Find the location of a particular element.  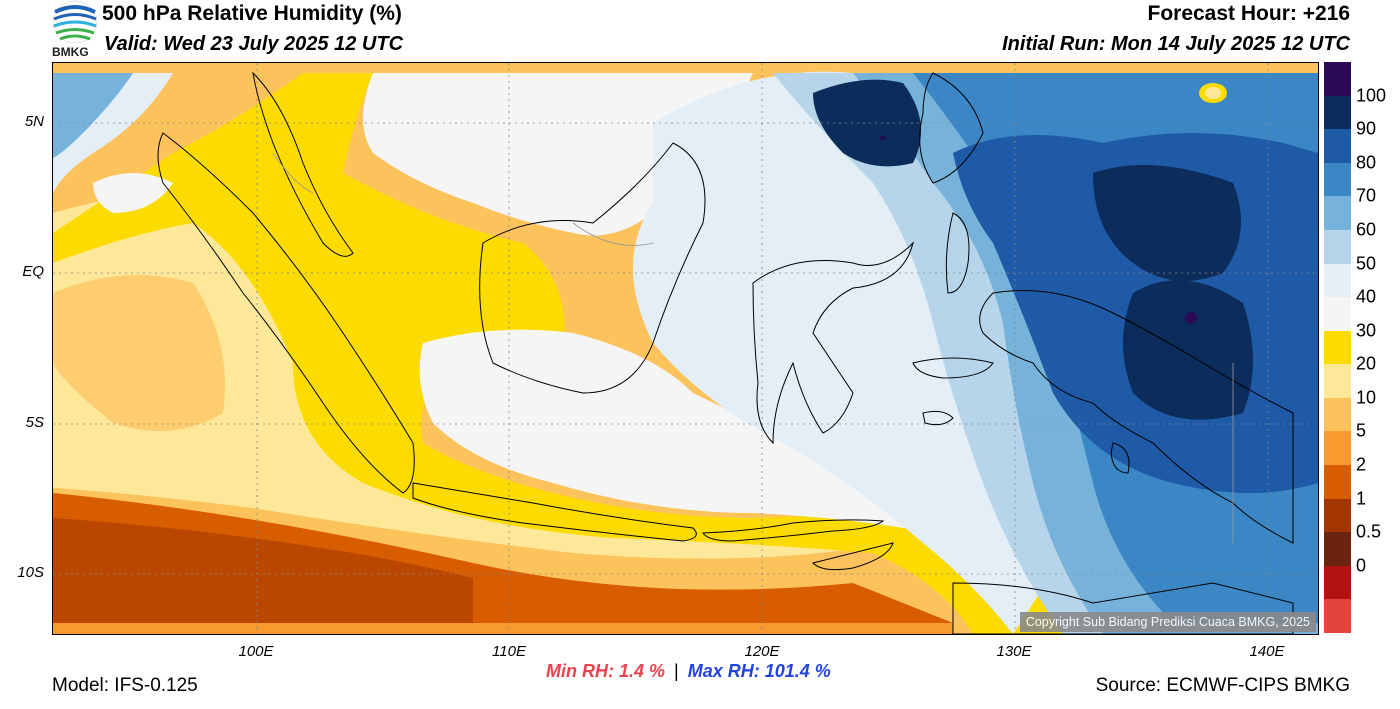

lon-label-110e: 110E is located at coordinates (509, 651).